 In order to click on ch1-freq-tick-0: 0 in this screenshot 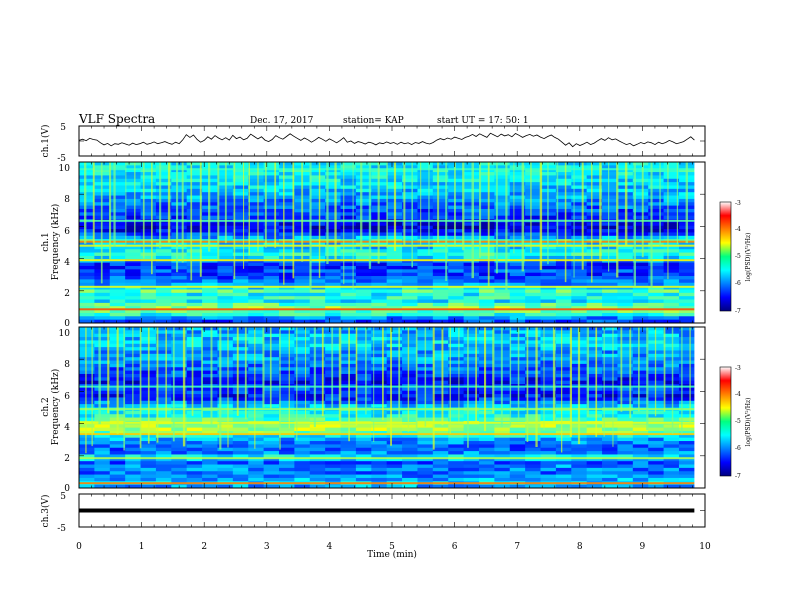, I will do `click(67, 324)`.